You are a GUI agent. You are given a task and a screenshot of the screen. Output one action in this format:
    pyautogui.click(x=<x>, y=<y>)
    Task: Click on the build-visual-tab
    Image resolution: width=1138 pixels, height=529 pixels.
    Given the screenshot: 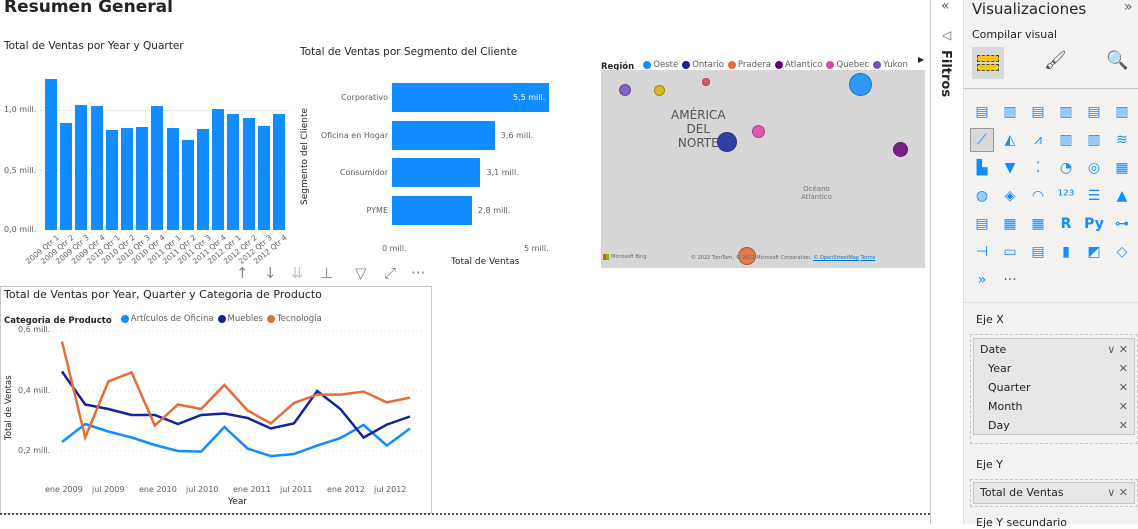 What is the action you would take?
    pyautogui.click(x=988, y=63)
    